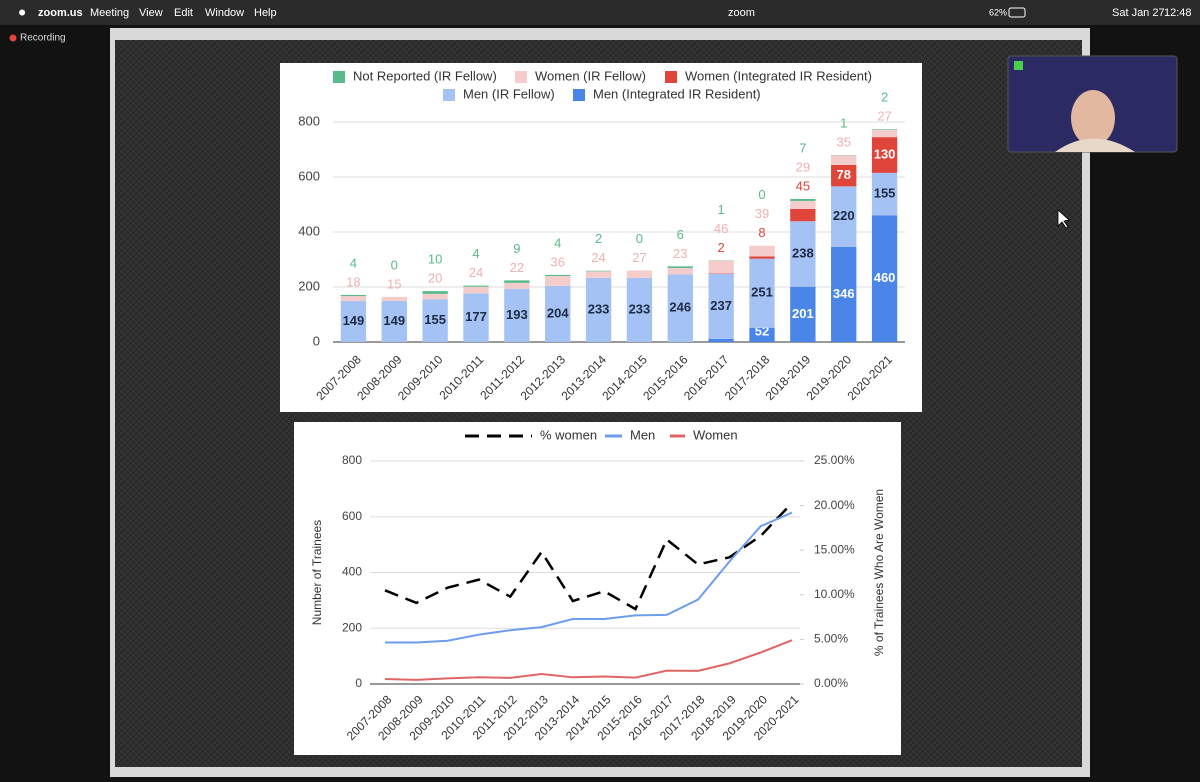 Image resolution: width=1200 pixels, height=782 pixels. Describe the element at coordinates (803, 185) in the screenshot. I see `value-label: 45` at that location.